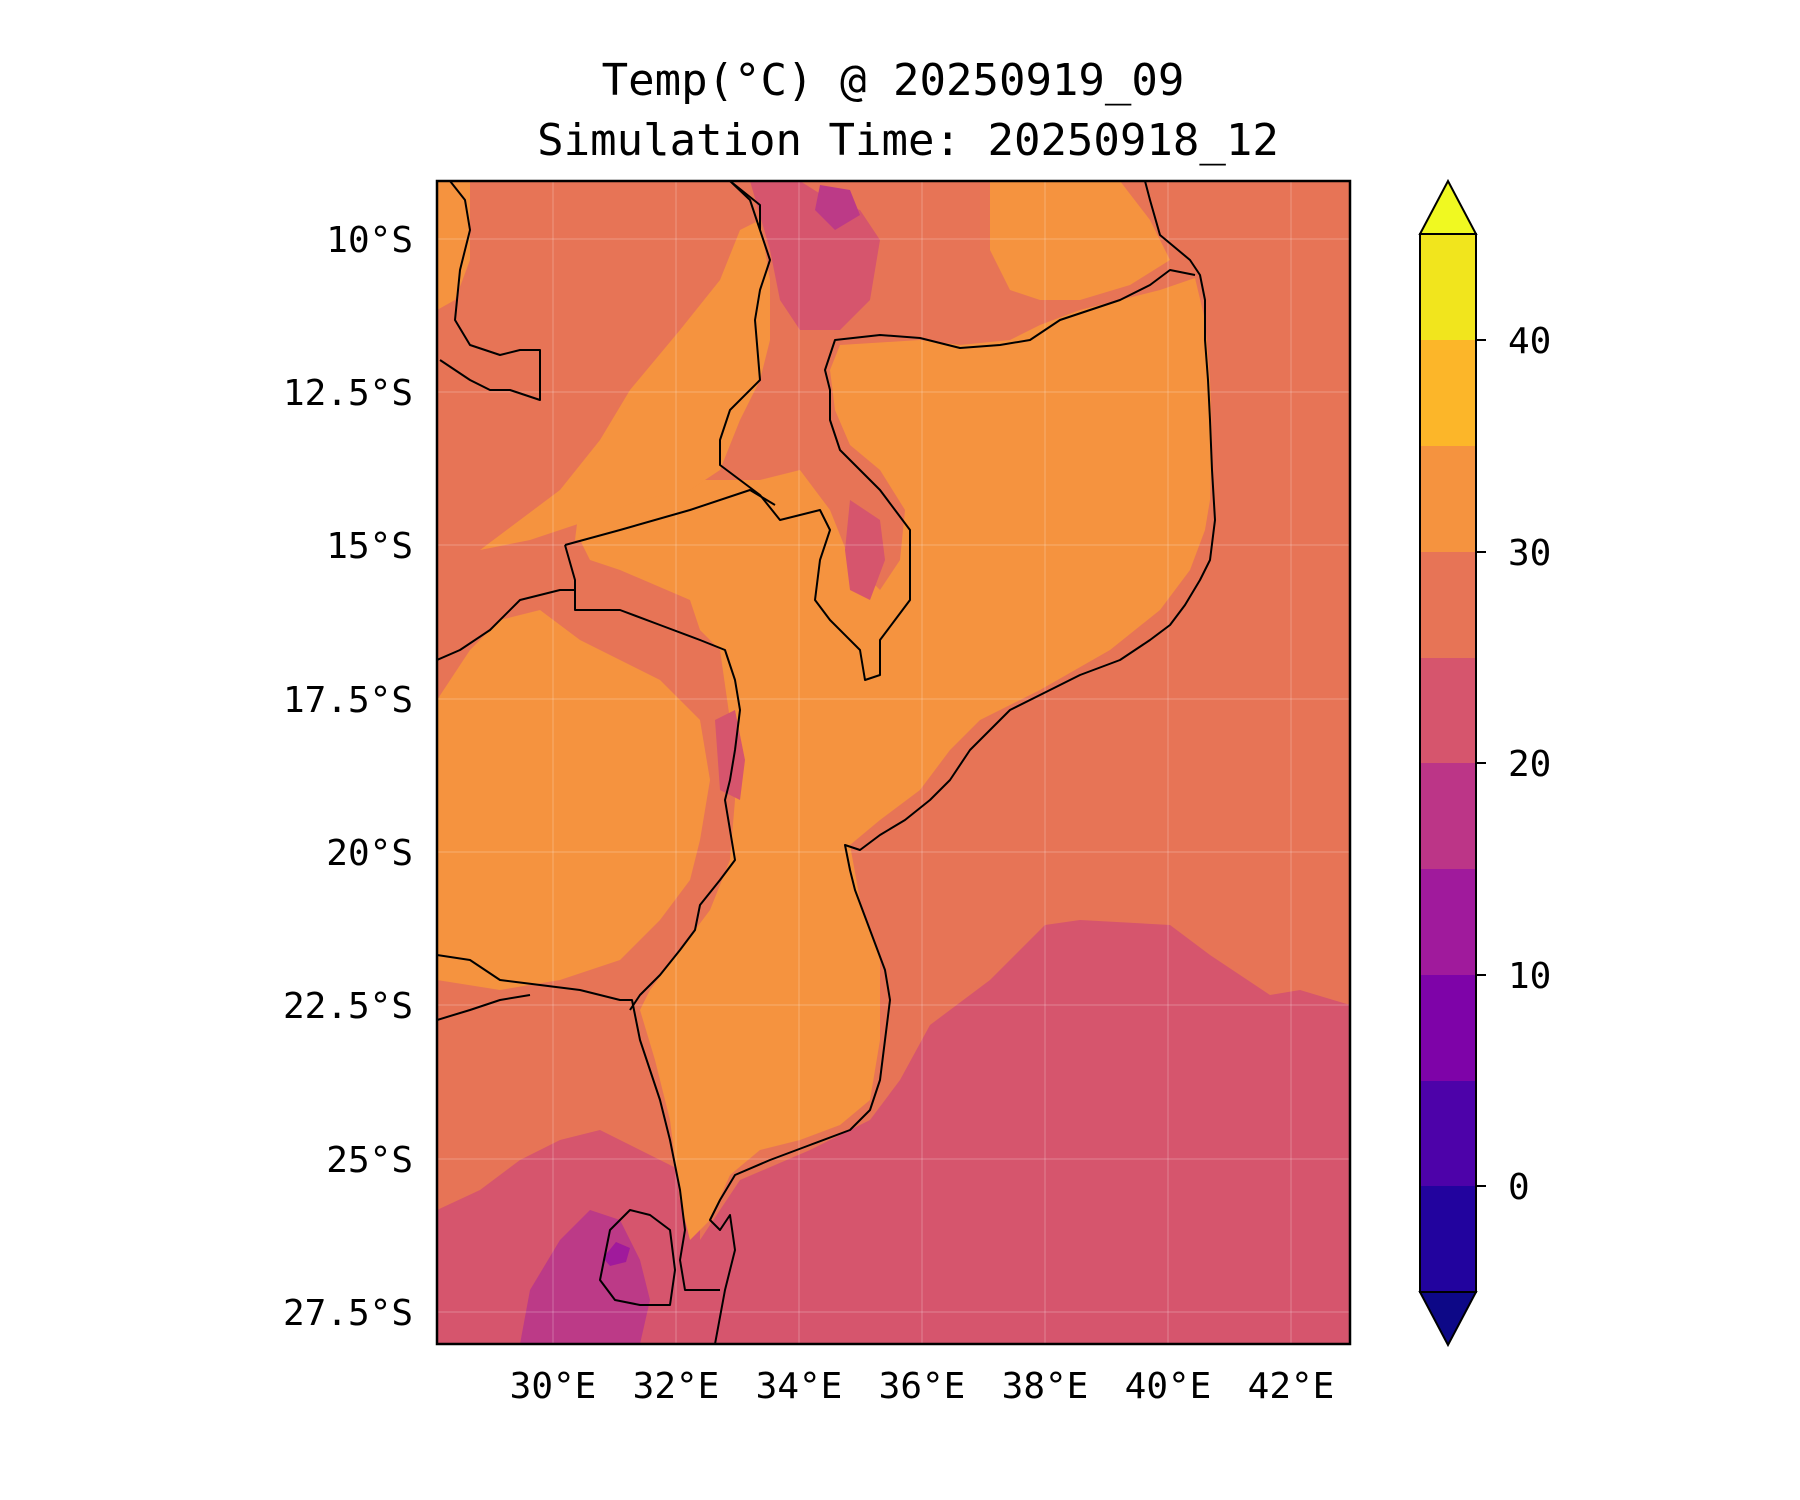  What do you see at coordinates (369, 546) in the screenshot?
I see `lat-tick-label: 15°S` at bounding box center [369, 546].